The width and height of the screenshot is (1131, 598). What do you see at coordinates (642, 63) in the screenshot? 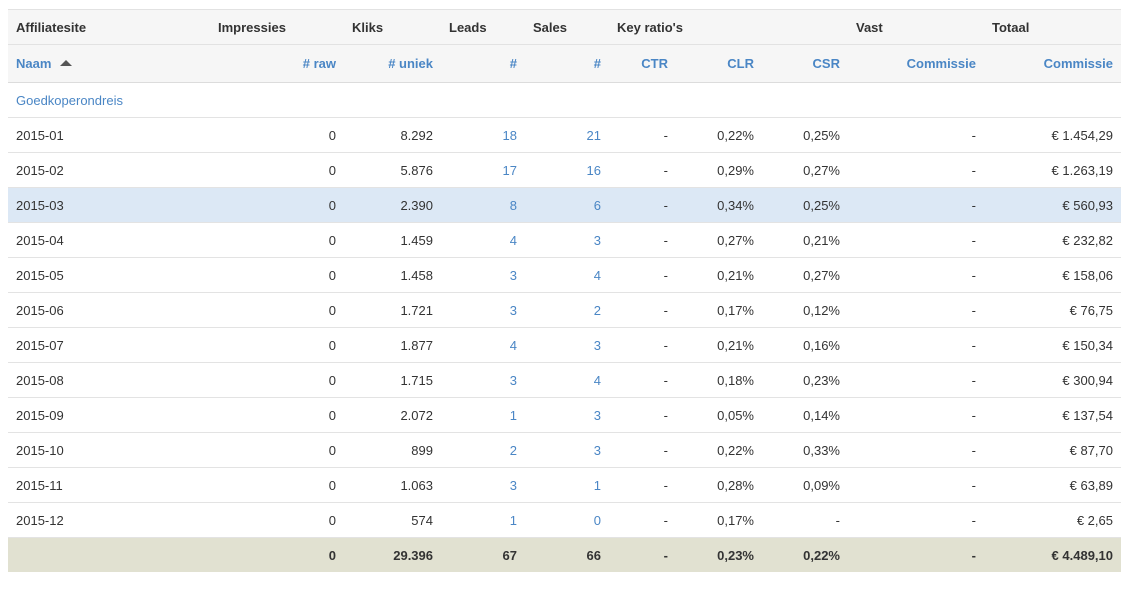
I see `column-header-ctr: CTR` at bounding box center [642, 63].